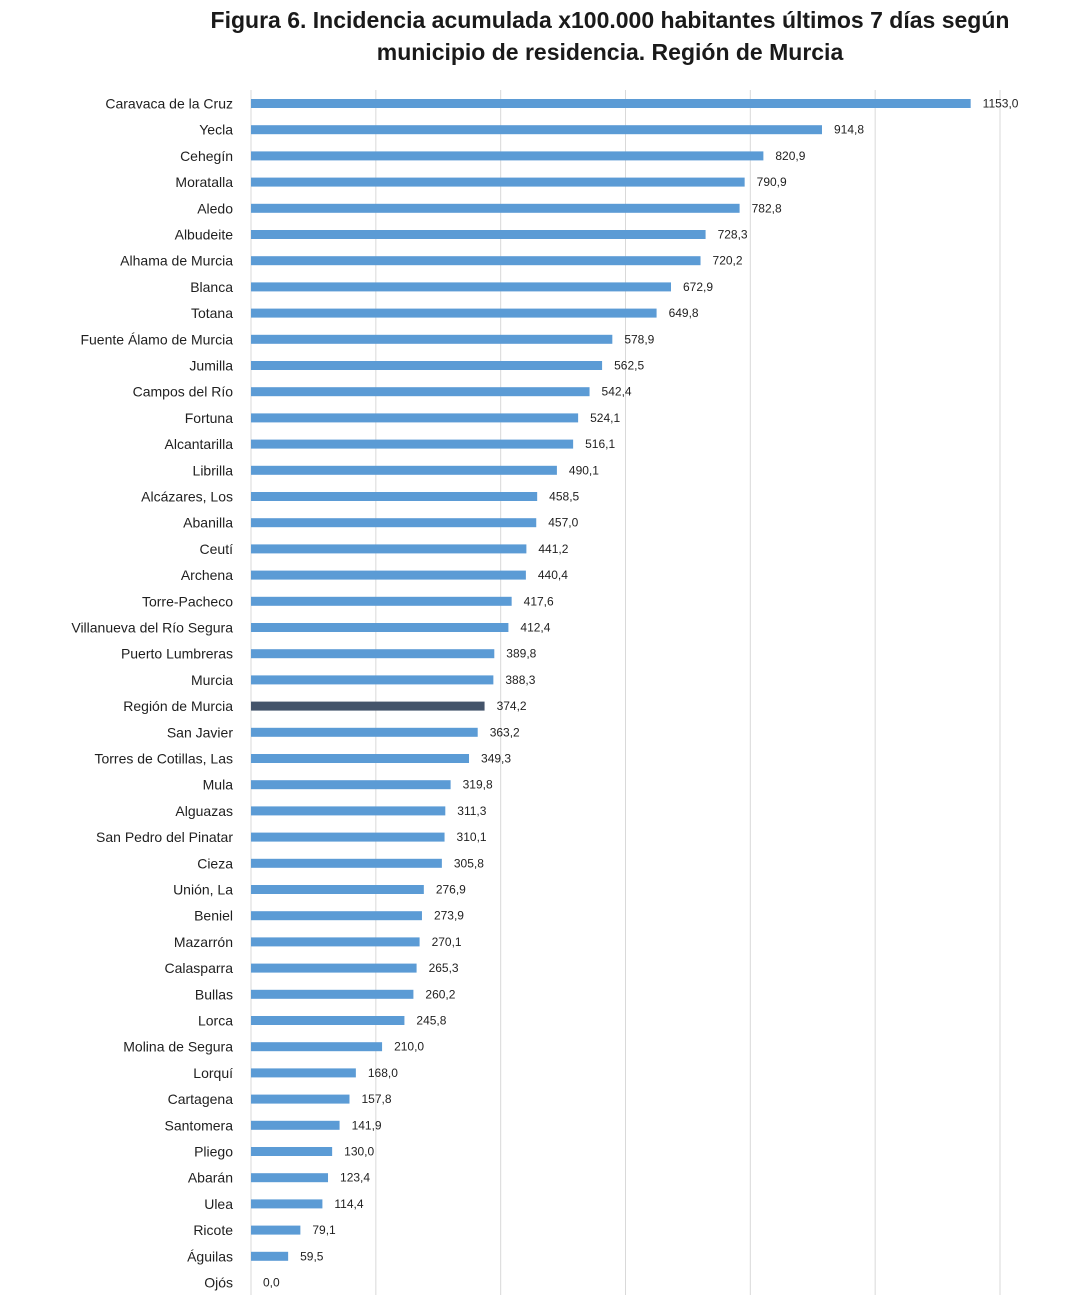 The height and width of the screenshot is (1295, 1080). Describe the element at coordinates (177, 654) in the screenshot. I see `category-label: Puerto Lumbreras` at that location.